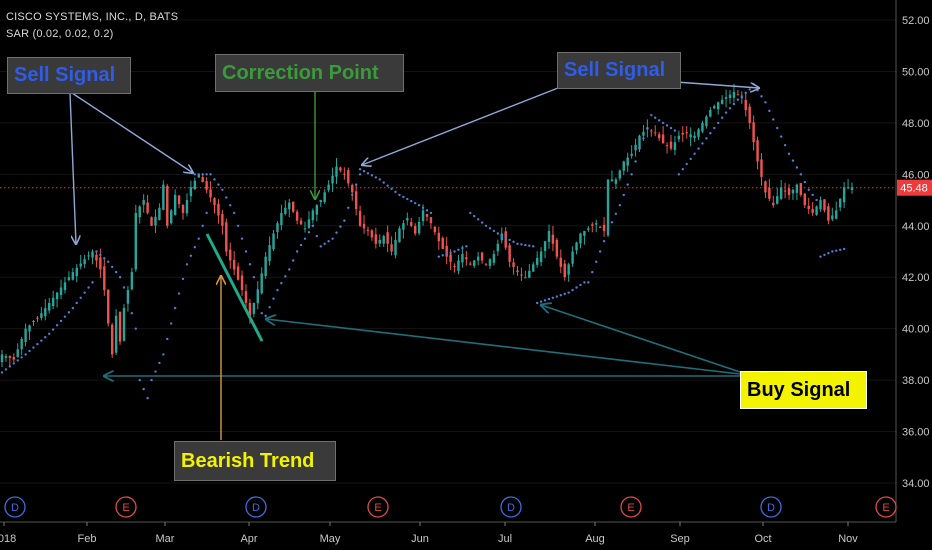  Describe the element at coordinates (330, 539) in the screenshot. I see `x-tick-label: May` at that location.